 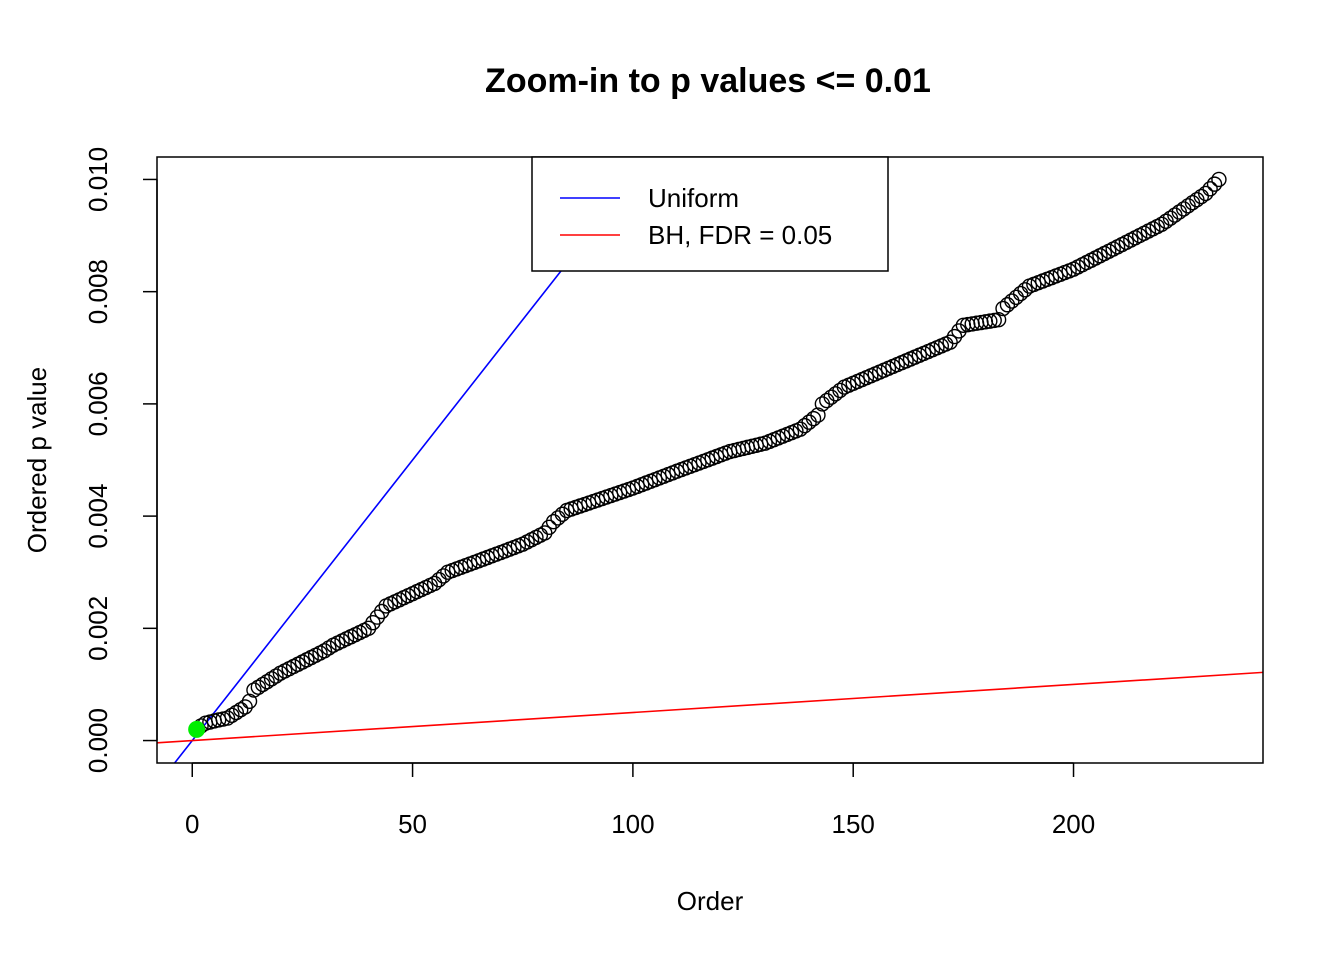 I want to click on highlight-point, so click(x=197, y=729).